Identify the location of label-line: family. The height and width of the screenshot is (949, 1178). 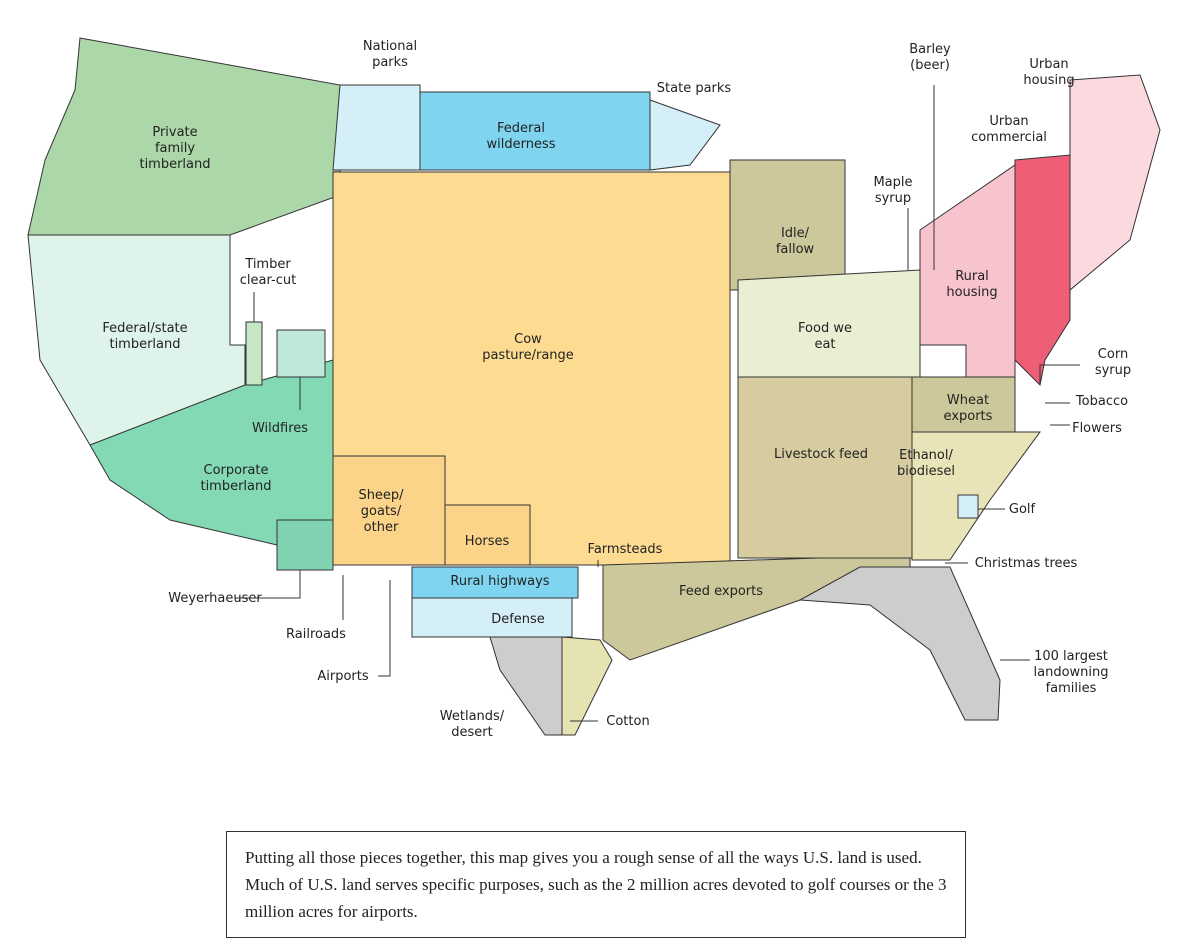
(175, 148).